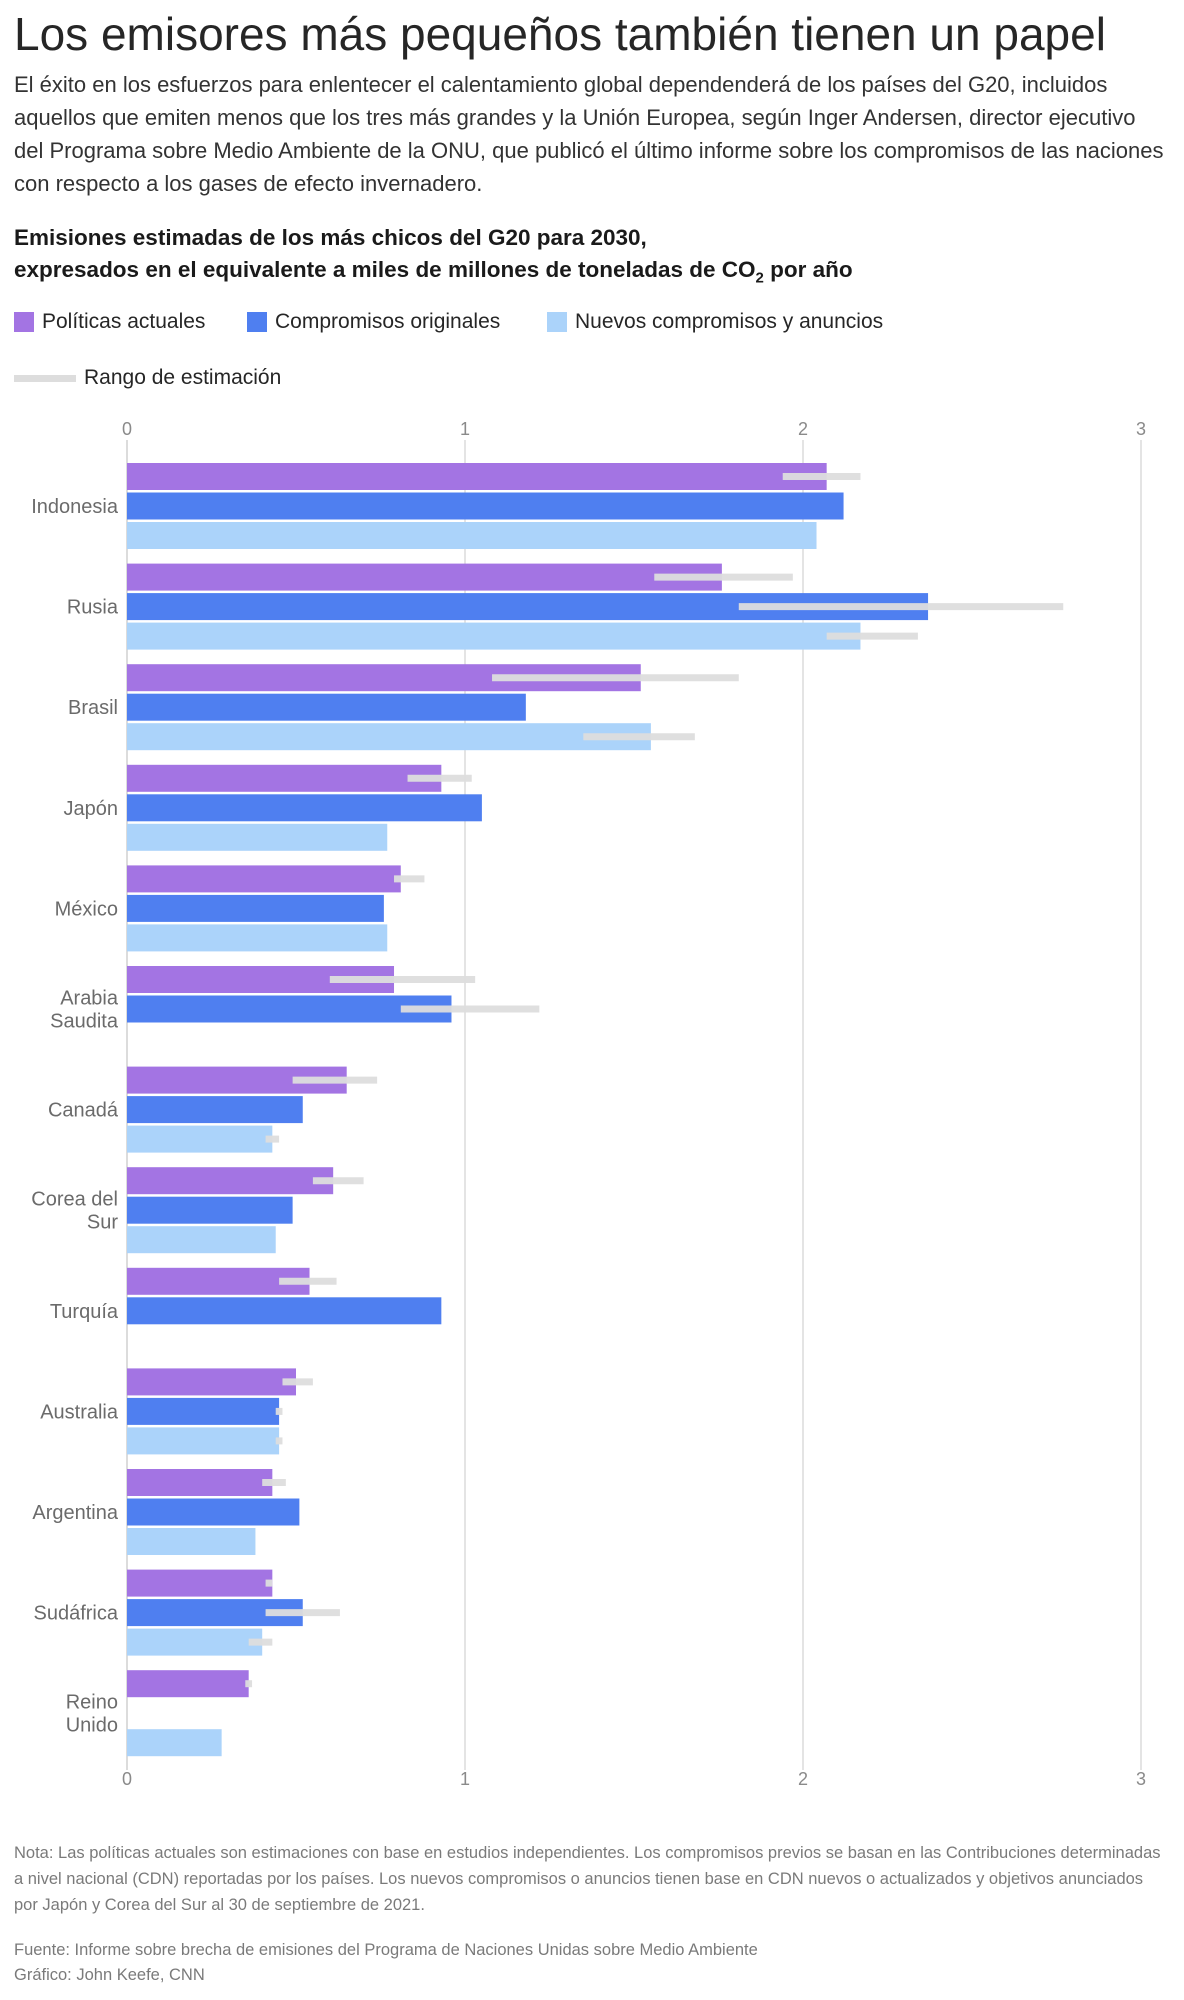  Describe the element at coordinates (127, 429) in the screenshot. I see `x-tick-label-top: 0` at that location.